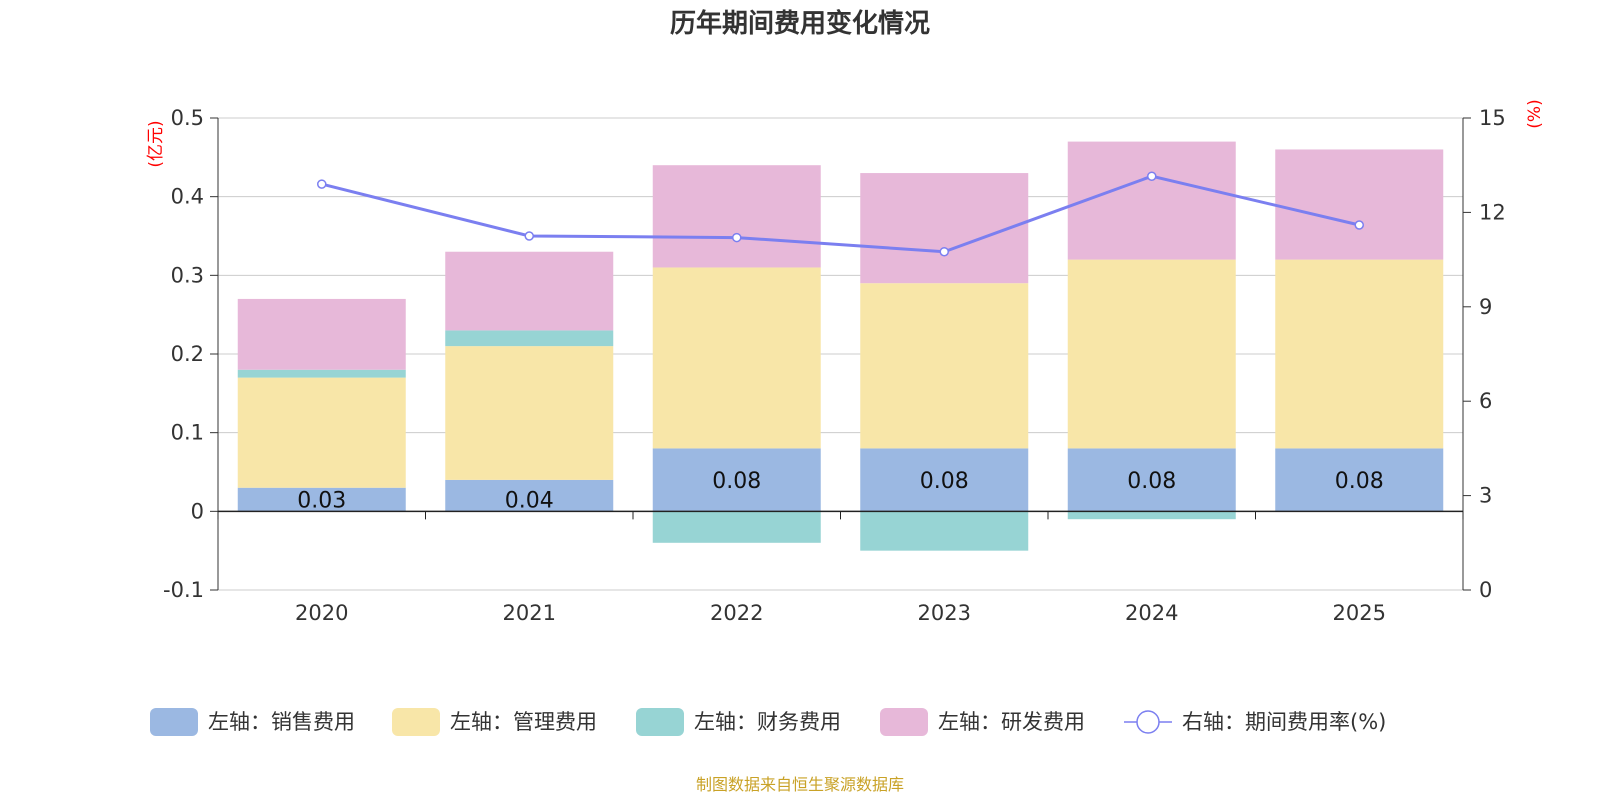  Describe the element at coordinates (736, 613) in the screenshot. I see `x-axis-tick-label: 2022` at that location.